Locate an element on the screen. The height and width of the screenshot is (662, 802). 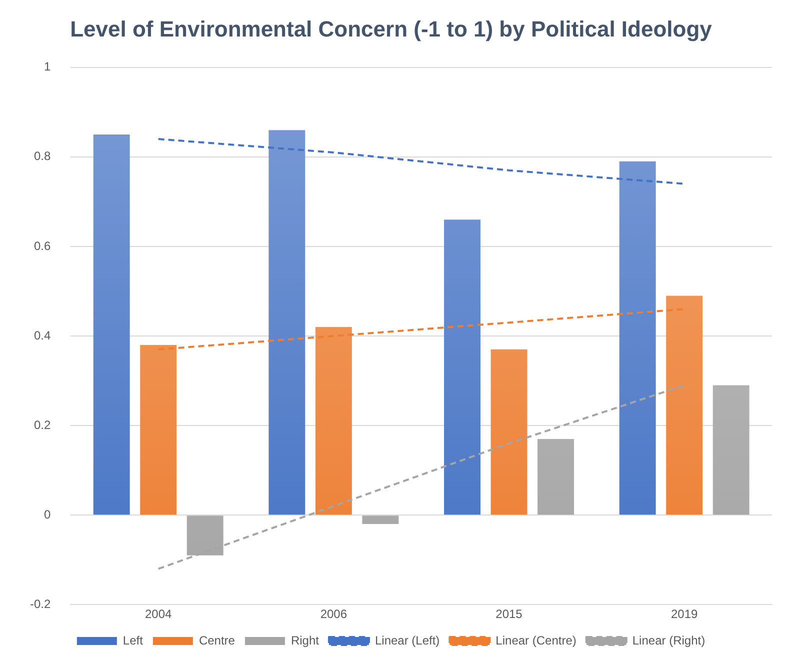
x-tick-label: 2006 is located at coordinates (334, 614).